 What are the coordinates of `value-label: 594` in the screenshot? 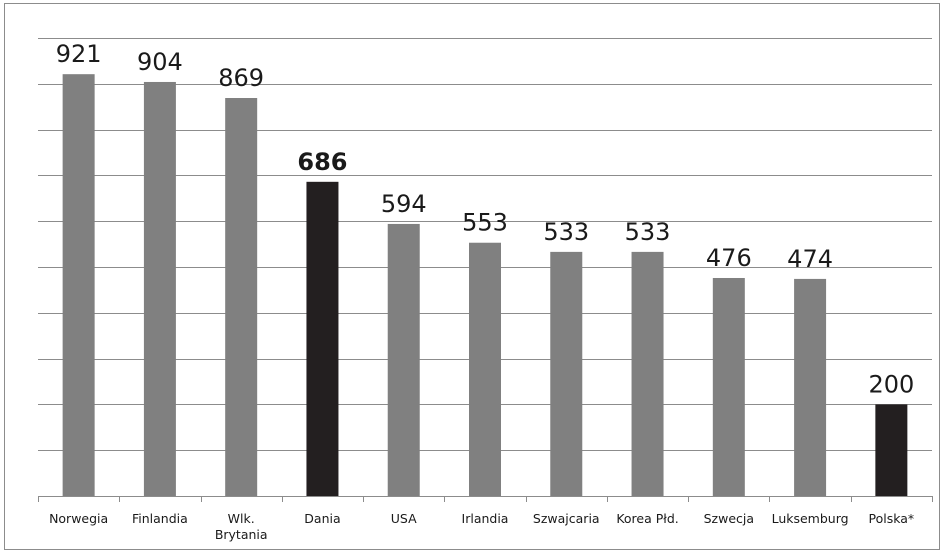 It's located at (404, 204).